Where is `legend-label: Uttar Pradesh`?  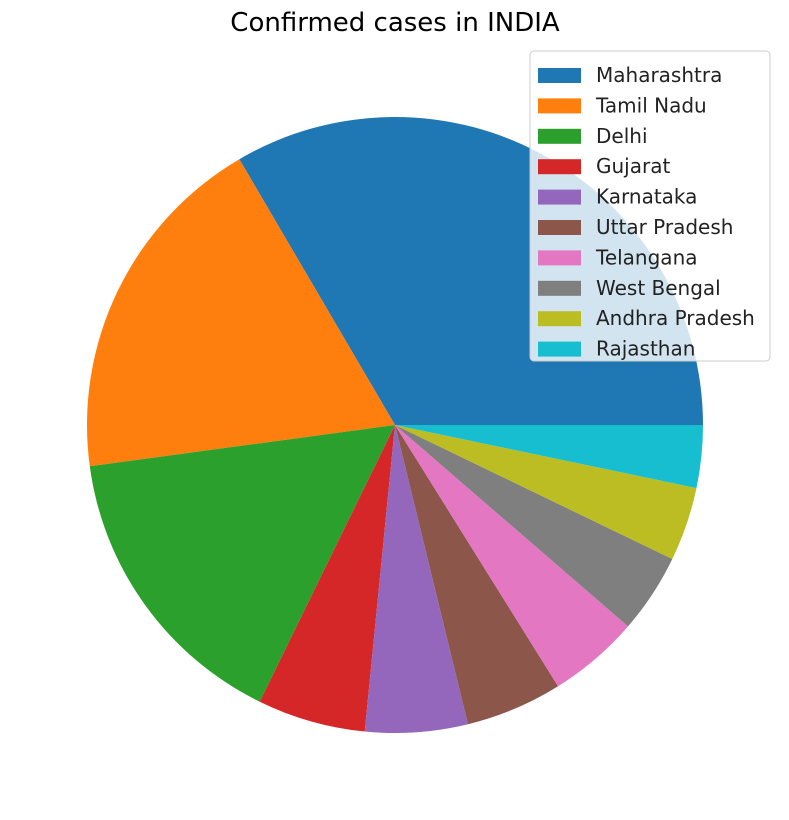
legend-label: Uttar Pradesh is located at coordinates (664, 227).